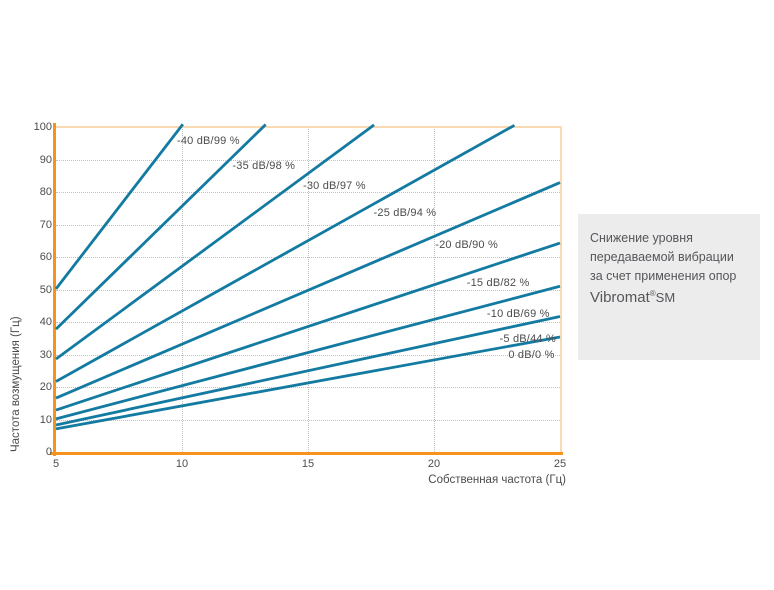  I want to click on y-tick-label: 80, so click(45, 192).